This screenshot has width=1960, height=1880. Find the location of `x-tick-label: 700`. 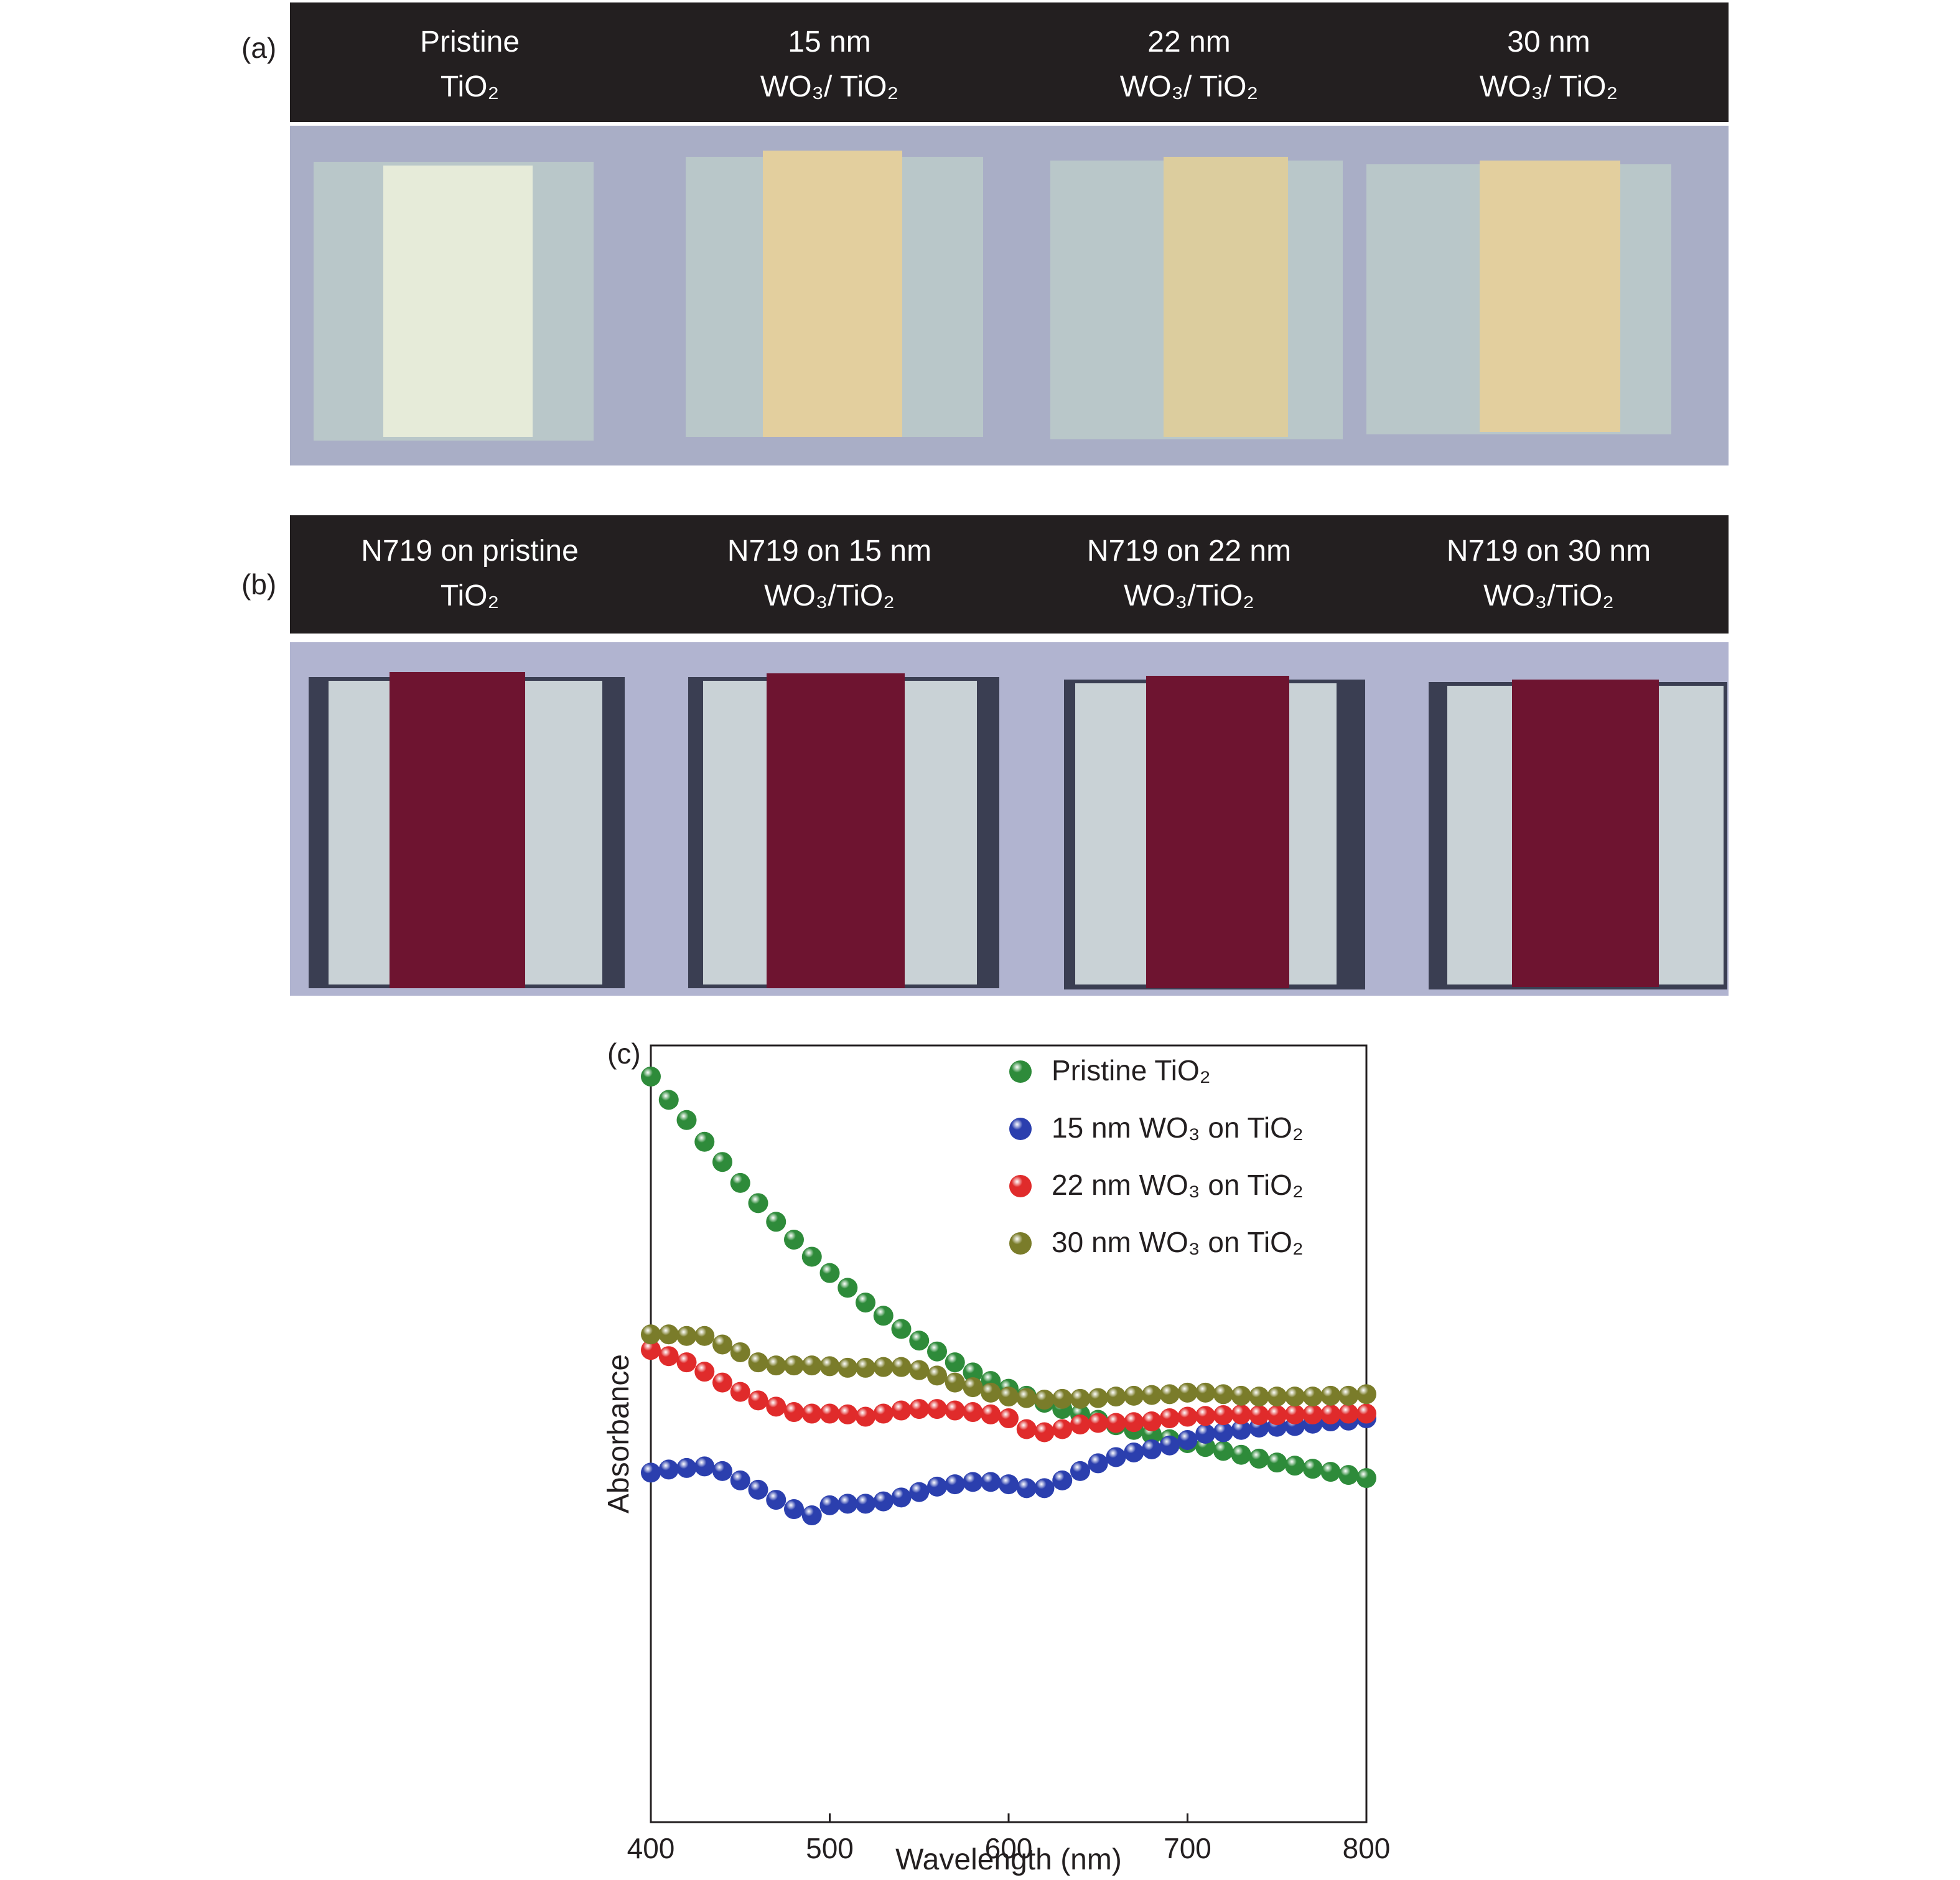

x-tick-label: 700 is located at coordinates (1187, 1848).